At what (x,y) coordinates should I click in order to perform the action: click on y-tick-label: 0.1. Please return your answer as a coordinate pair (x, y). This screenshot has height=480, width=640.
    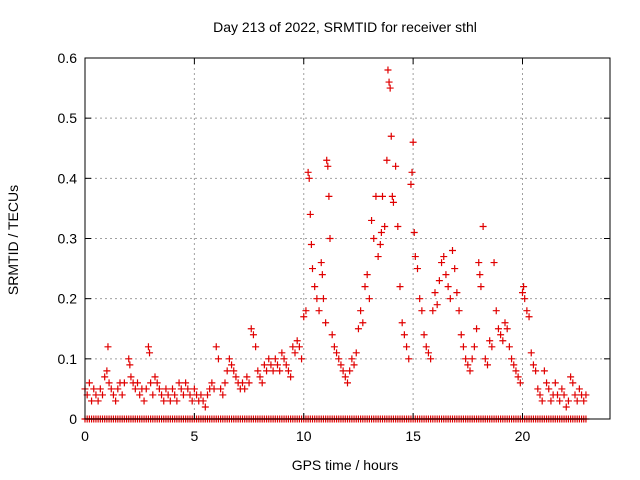
    Looking at the image, I should click on (68, 359).